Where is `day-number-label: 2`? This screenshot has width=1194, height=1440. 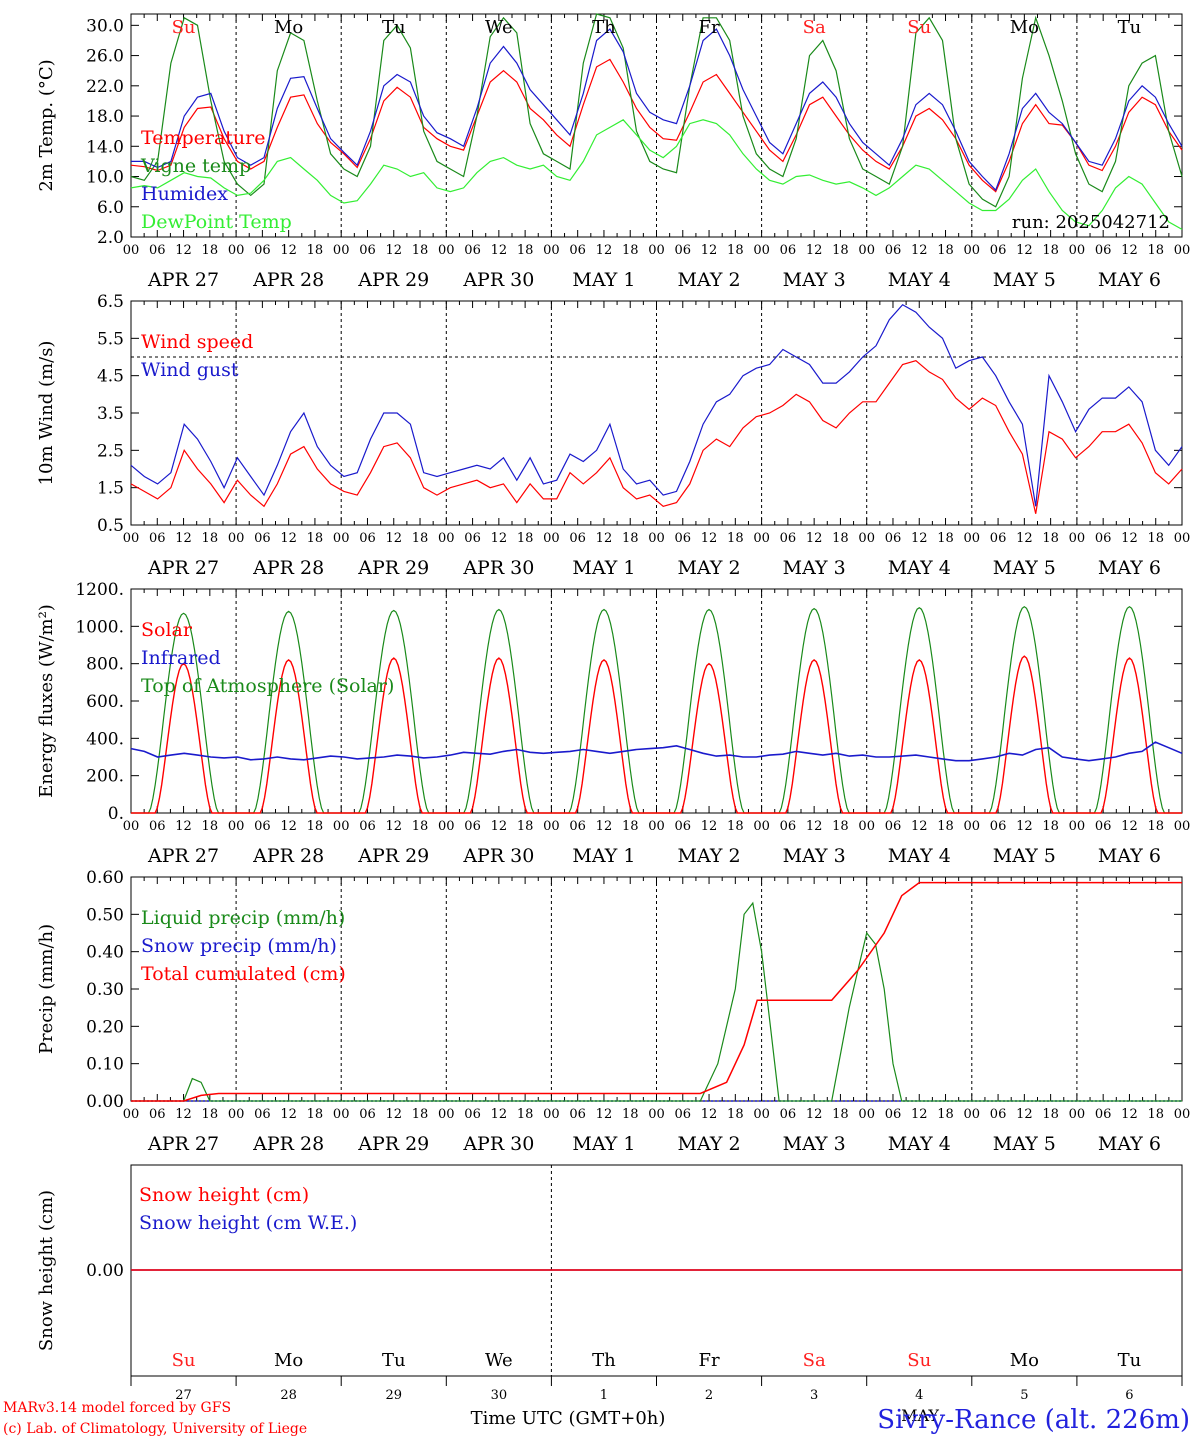
day-number-label: 2 is located at coordinates (709, 1395).